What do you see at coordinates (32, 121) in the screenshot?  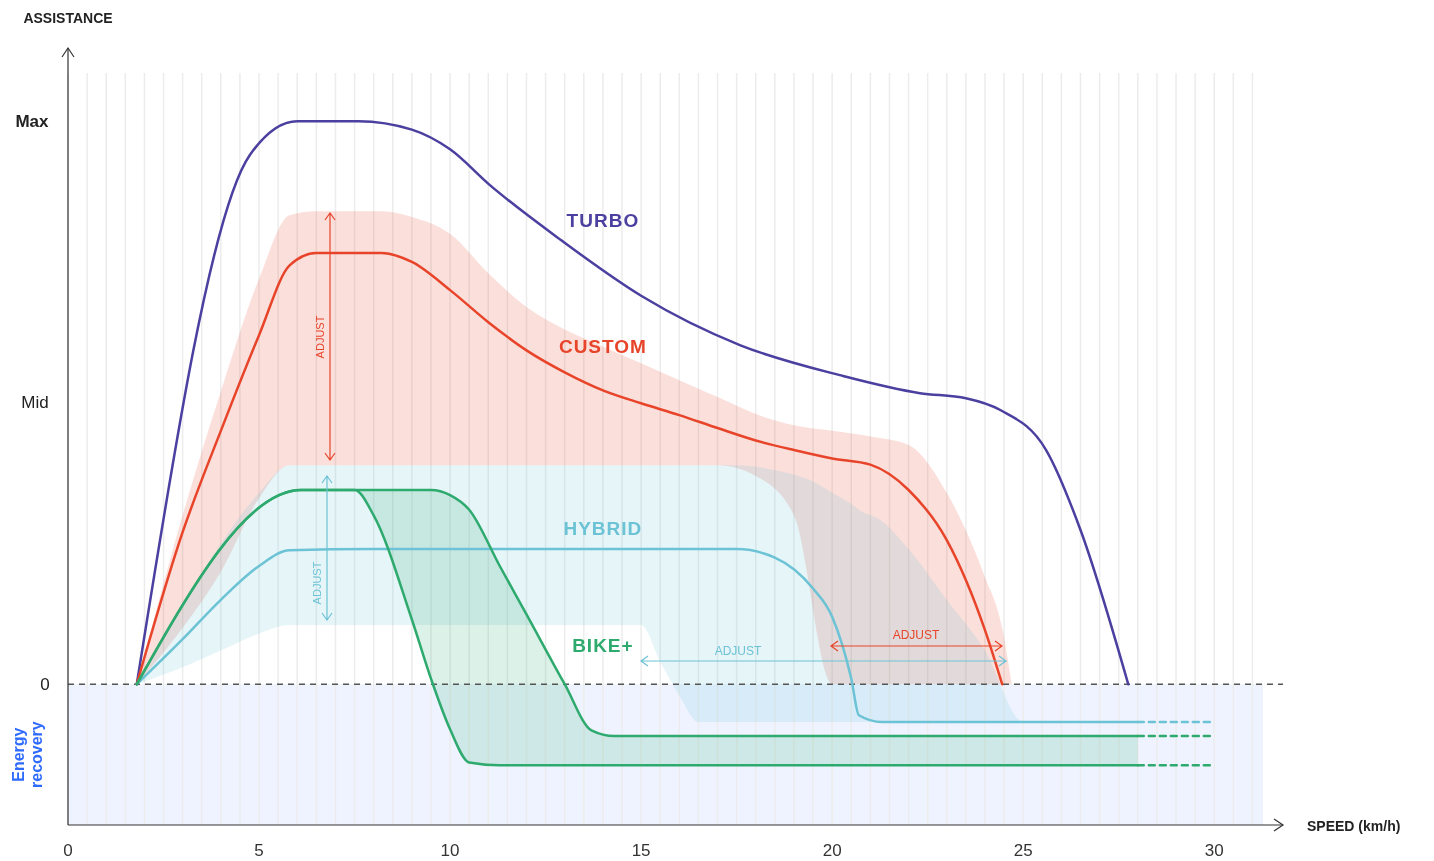 I see `text: Max` at bounding box center [32, 121].